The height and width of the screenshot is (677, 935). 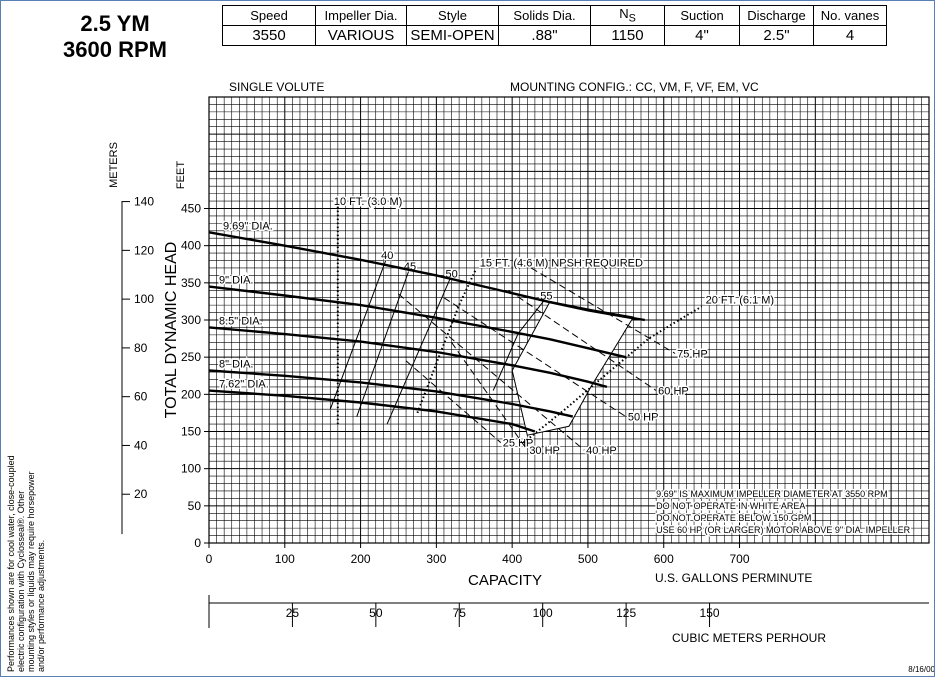 I want to click on volute-caption: SINGLE VOLUTE, so click(x=277, y=87).